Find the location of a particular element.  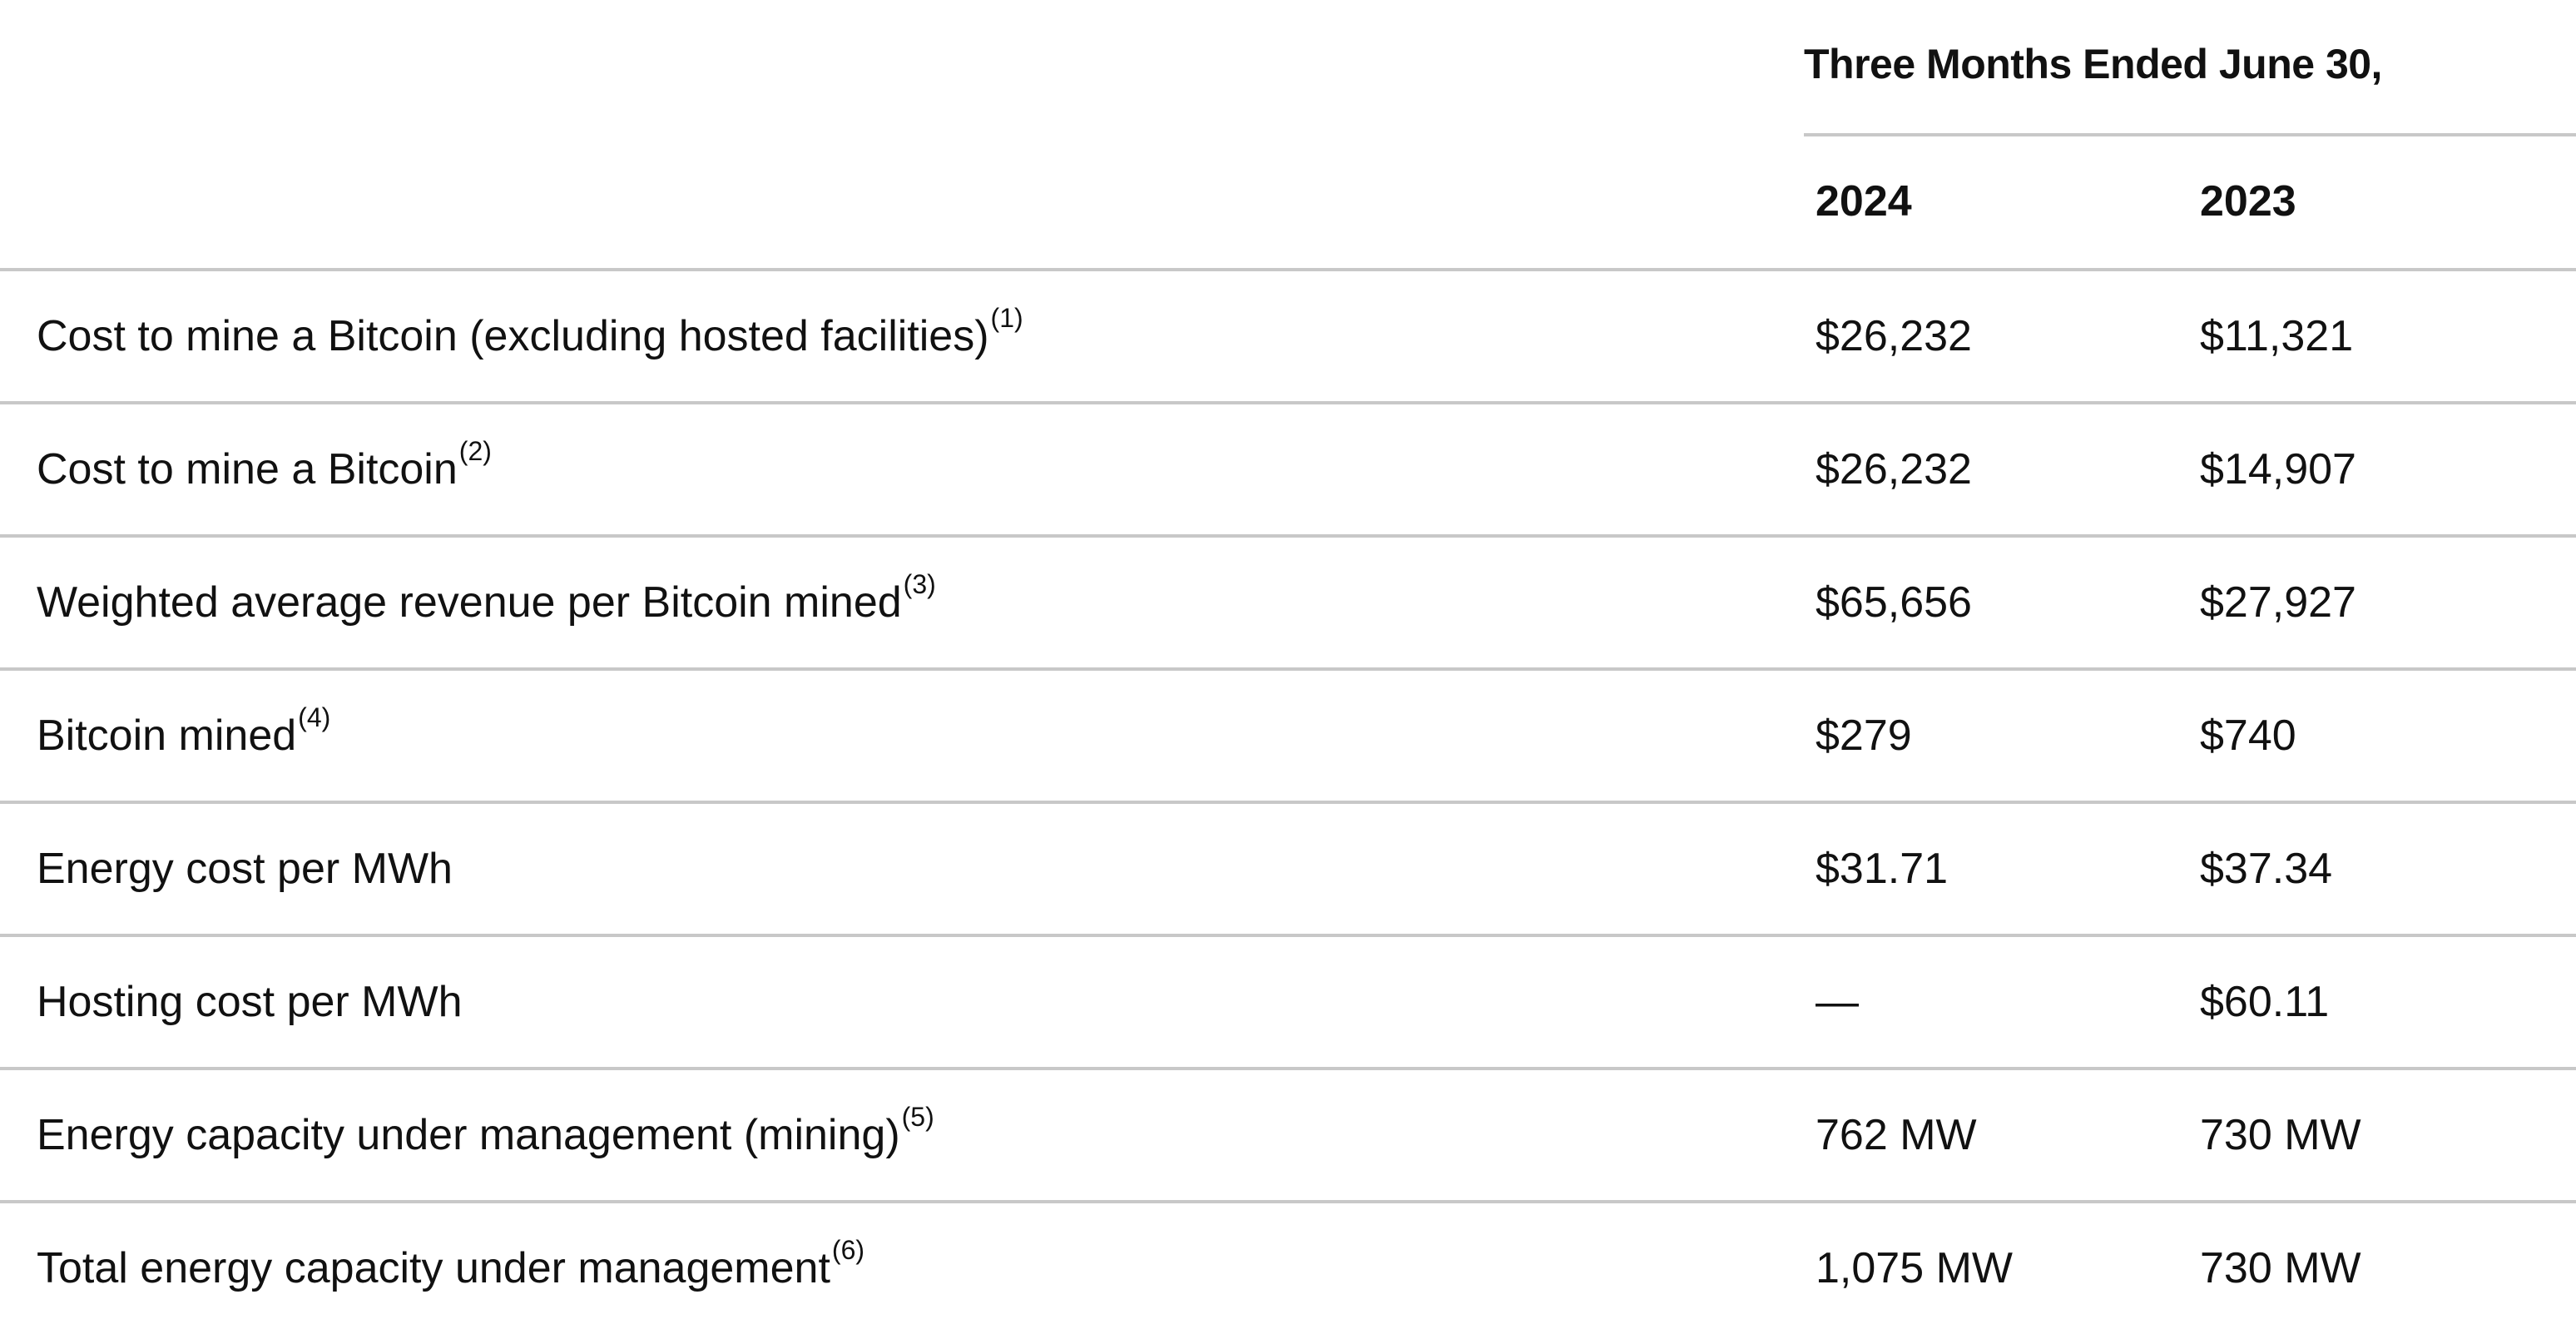

value-2024: $279 is located at coordinates (1864, 736).